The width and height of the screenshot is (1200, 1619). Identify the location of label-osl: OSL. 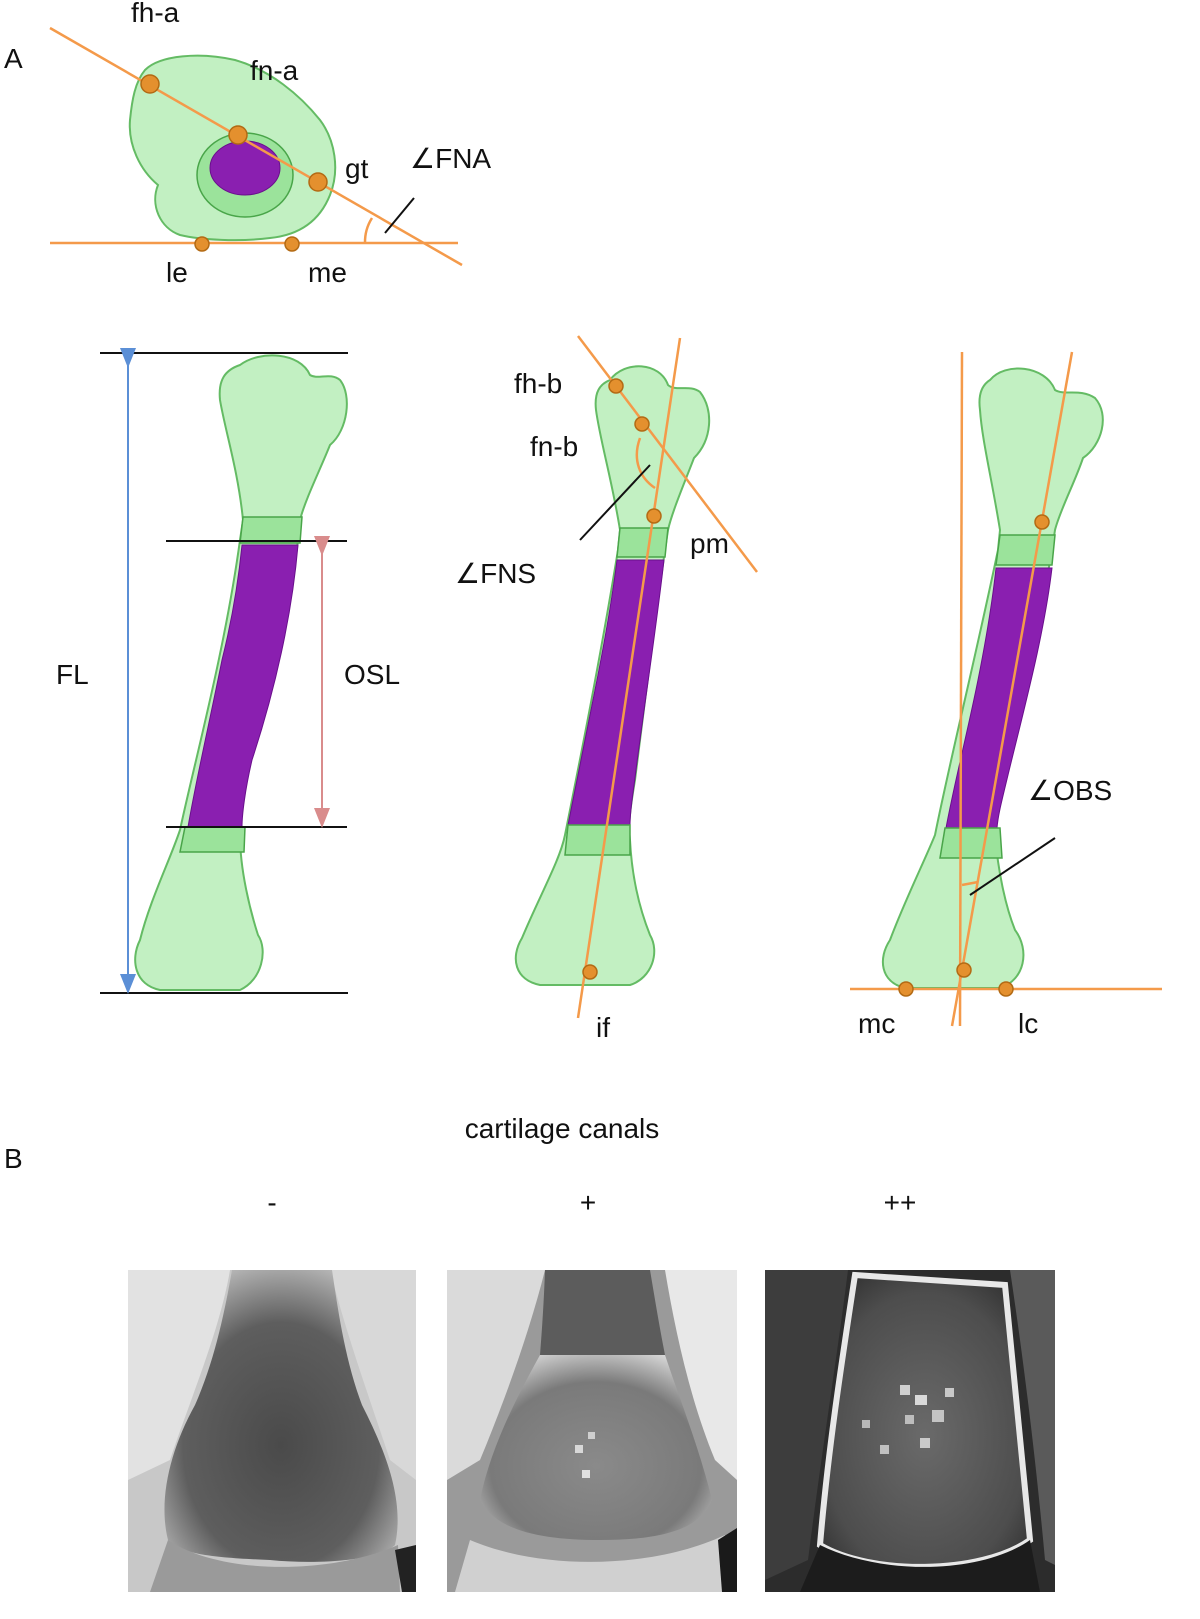
(372, 674).